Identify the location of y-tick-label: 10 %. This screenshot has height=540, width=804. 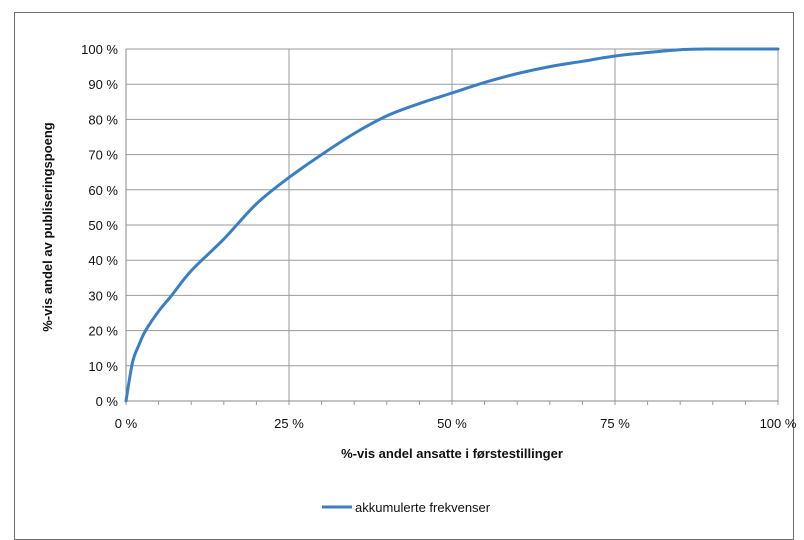
(103, 366).